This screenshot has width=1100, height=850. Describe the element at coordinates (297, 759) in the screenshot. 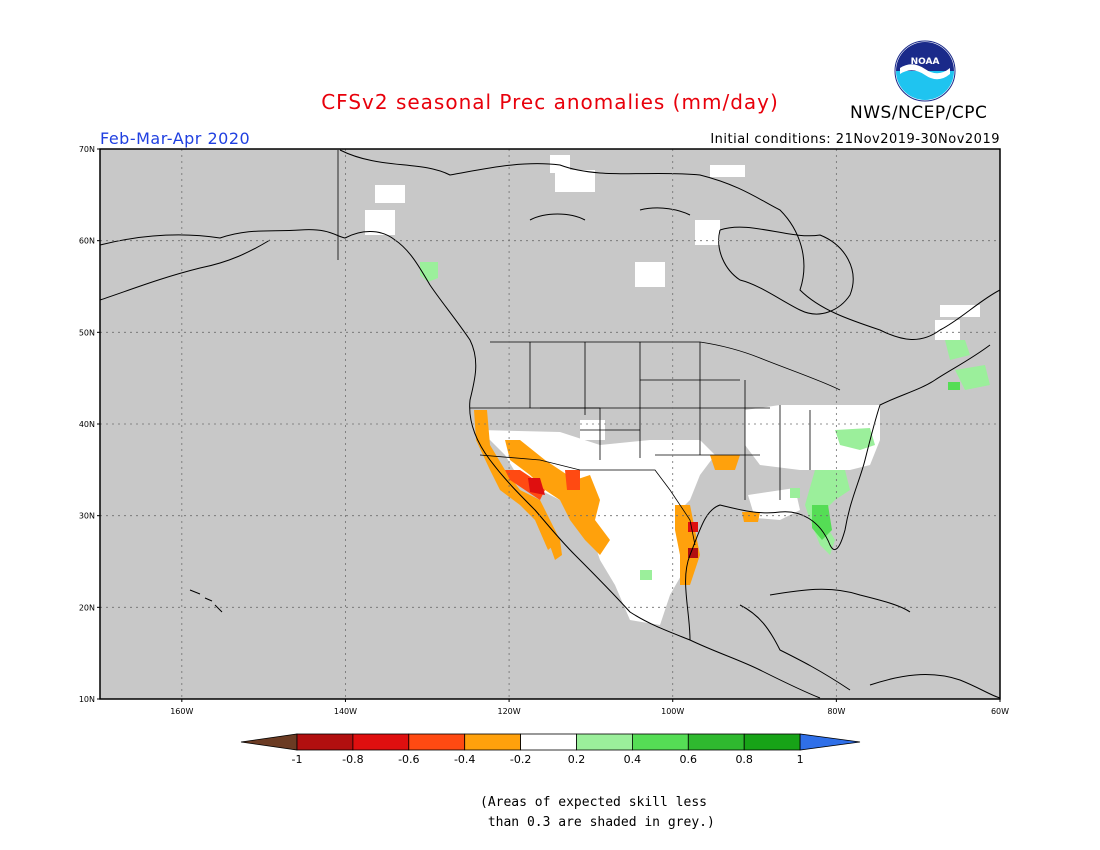

I see `colorbar-label: -1` at that location.